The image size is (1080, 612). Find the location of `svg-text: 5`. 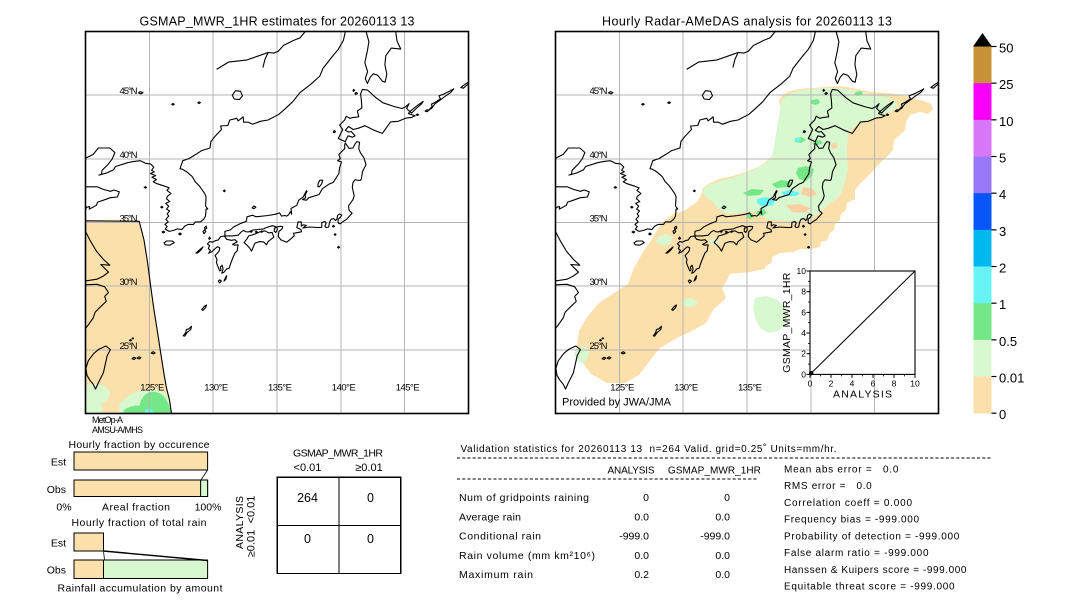

svg-text: 5 is located at coordinates (1002, 158).